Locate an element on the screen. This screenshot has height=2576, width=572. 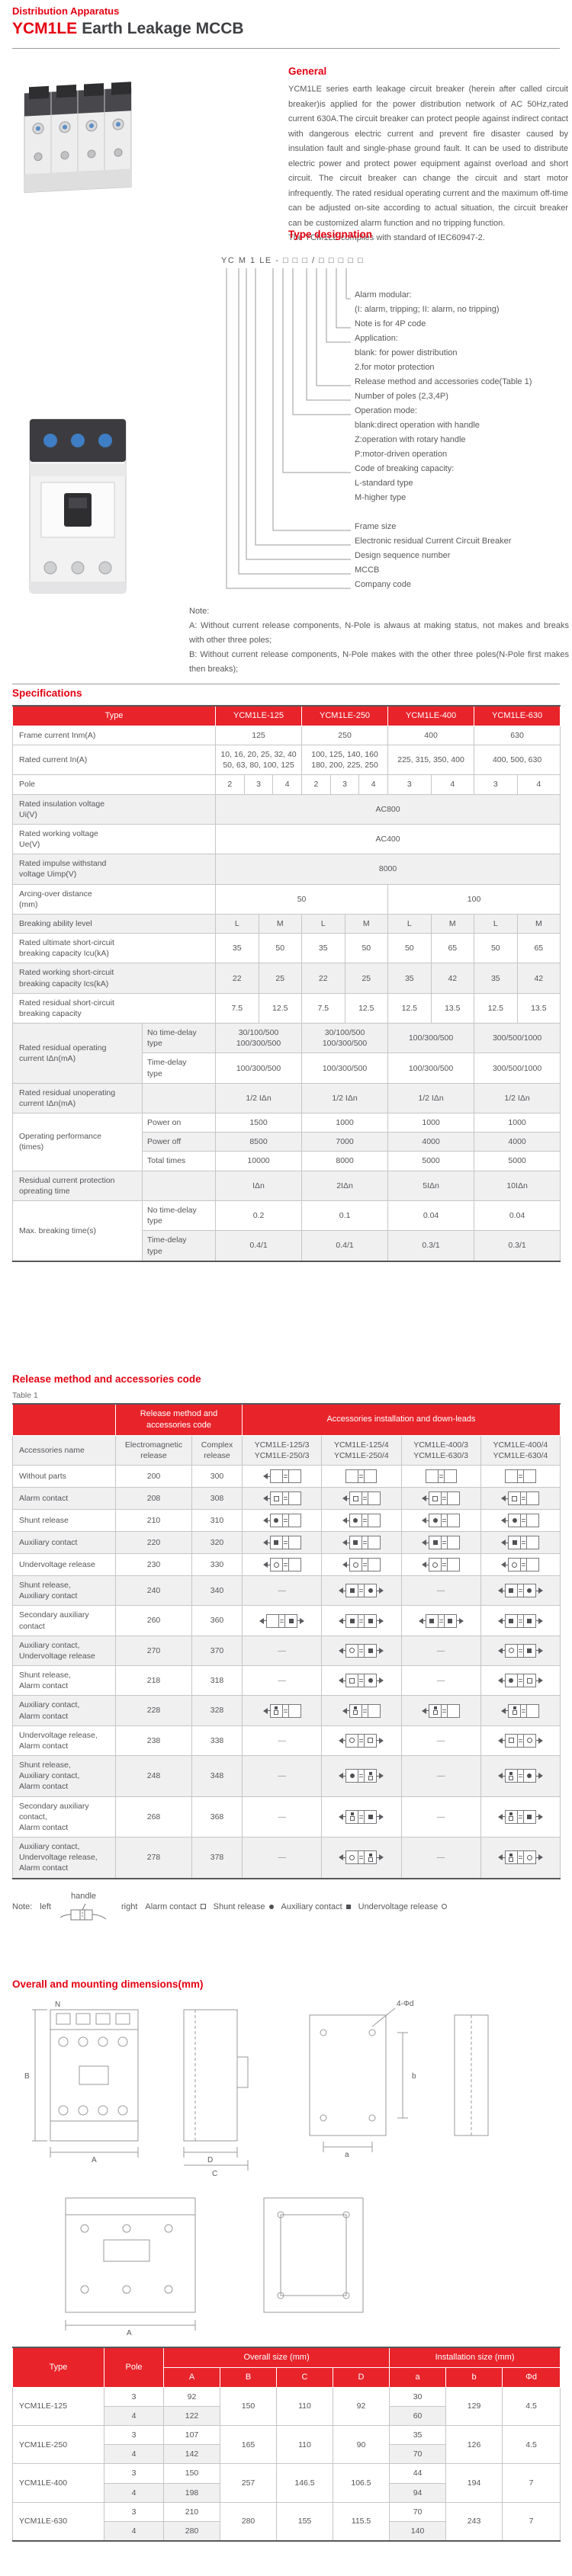
table-cell: 30 is located at coordinates (418, 2396).